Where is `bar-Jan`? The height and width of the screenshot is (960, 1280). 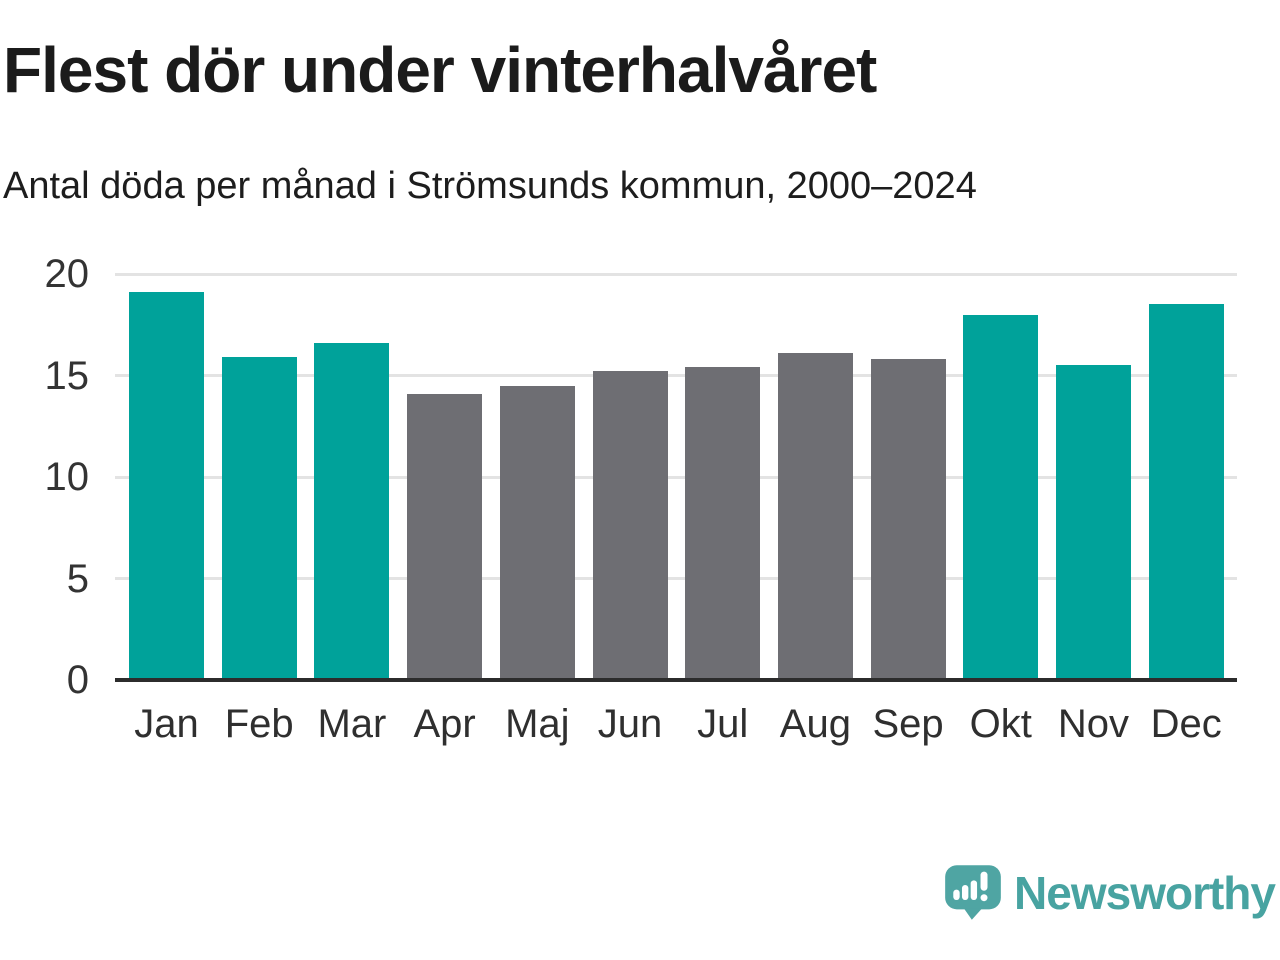
bar-Jan is located at coordinates (166, 486).